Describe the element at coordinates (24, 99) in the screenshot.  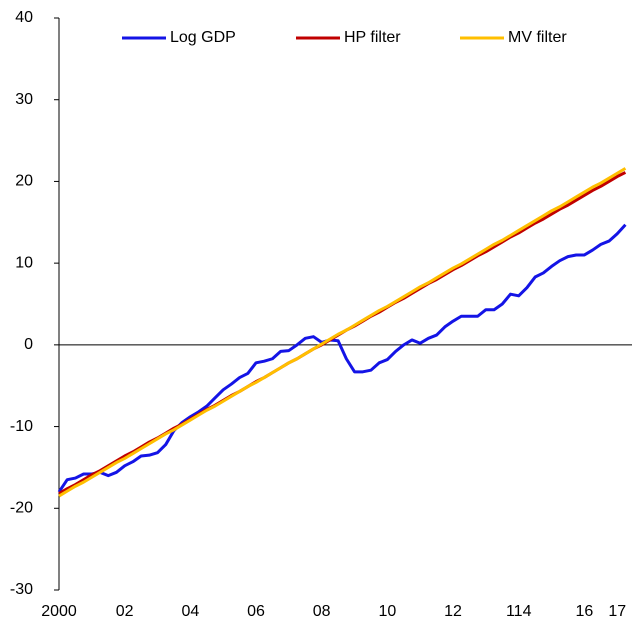
I see `y-tick-label: 30` at that location.